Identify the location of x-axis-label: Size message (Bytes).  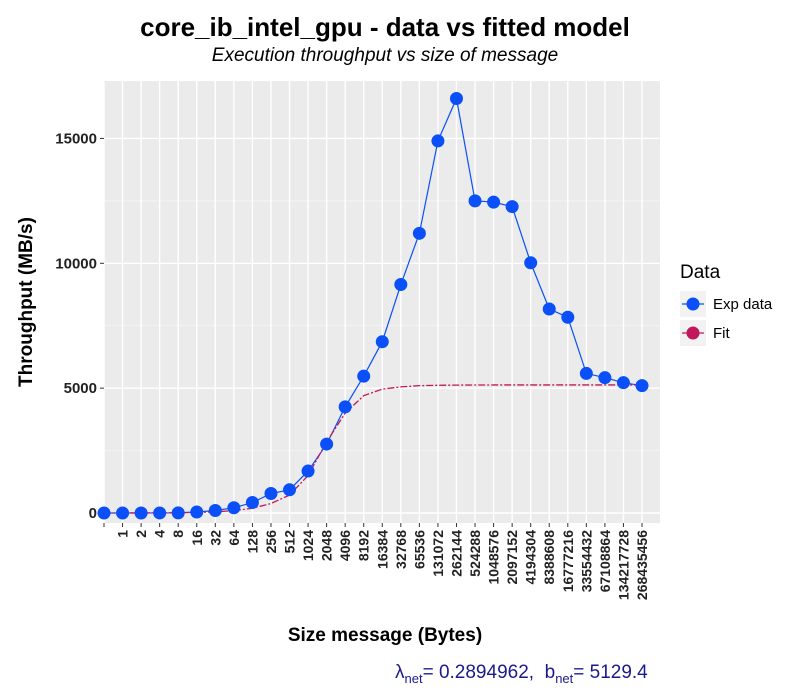
(385, 635).